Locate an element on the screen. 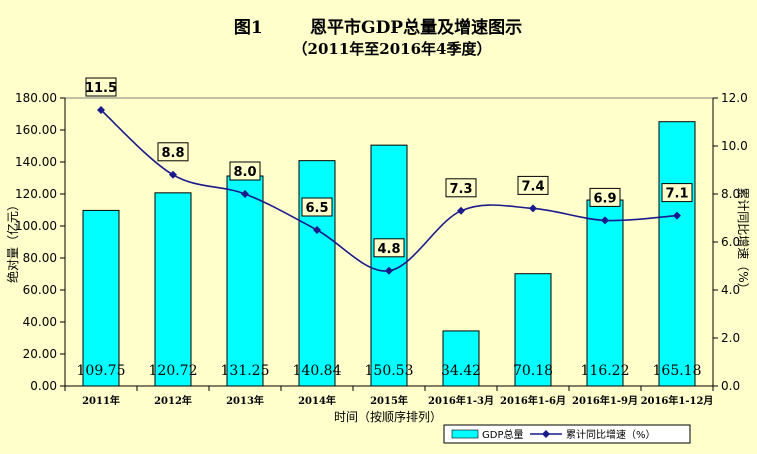  growth-label-3: 6.5 is located at coordinates (316, 208).